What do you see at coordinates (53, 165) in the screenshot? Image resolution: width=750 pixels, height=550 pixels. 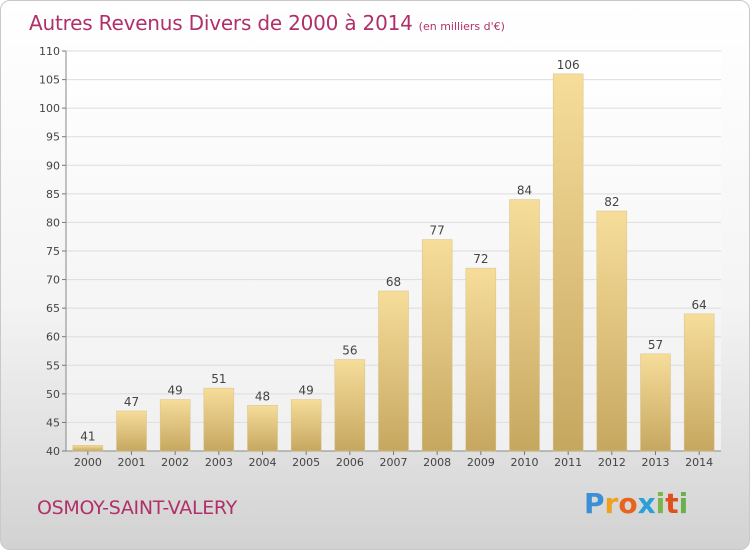 I see `y-tick-label: 90` at bounding box center [53, 165].